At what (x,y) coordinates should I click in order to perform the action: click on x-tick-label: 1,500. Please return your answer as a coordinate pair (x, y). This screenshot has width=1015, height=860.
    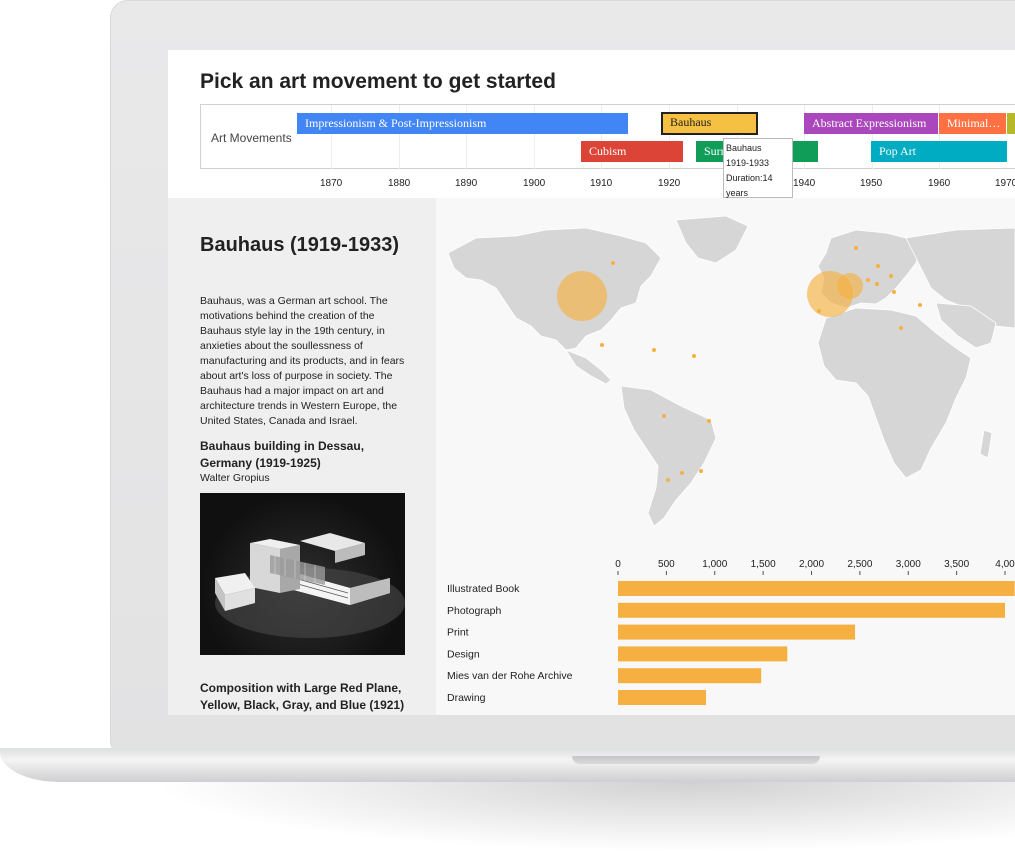
    Looking at the image, I should click on (763, 564).